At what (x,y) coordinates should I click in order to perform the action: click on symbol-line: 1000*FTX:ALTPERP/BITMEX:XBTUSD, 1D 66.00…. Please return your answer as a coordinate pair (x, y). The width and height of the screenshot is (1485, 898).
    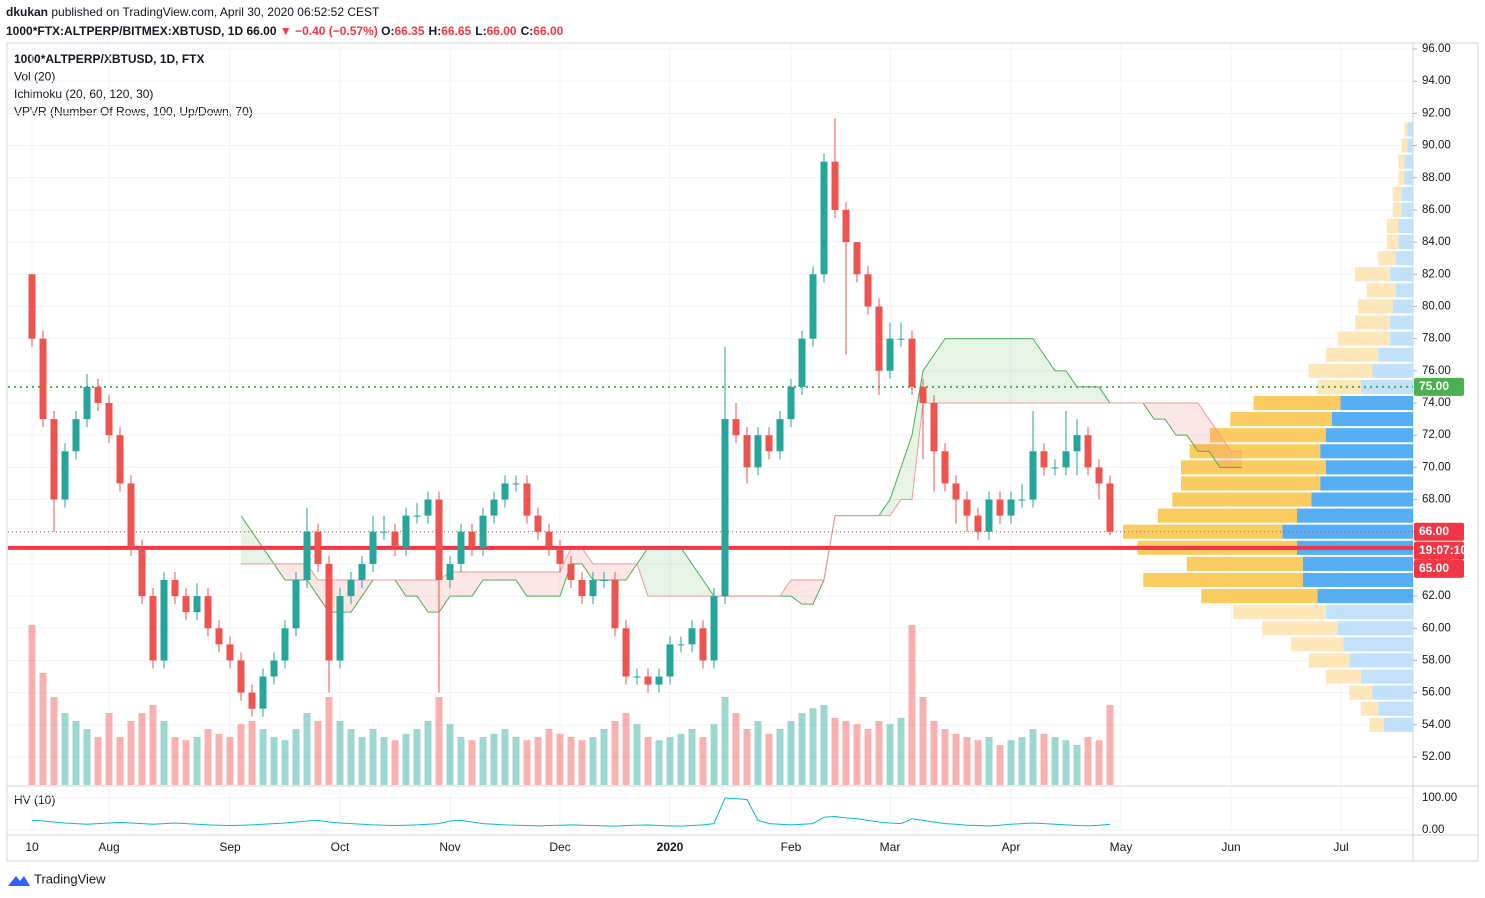
    Looking at the image, I should click on (286, 31).